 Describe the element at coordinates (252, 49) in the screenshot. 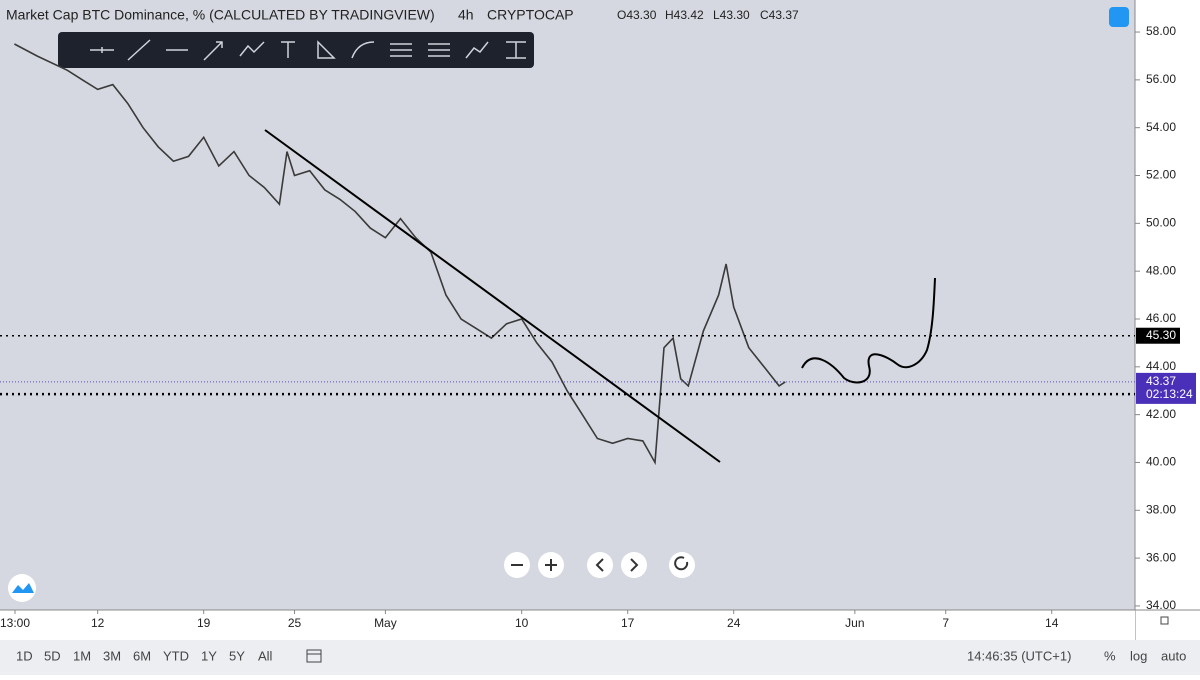

I see `tool-path` at that location.